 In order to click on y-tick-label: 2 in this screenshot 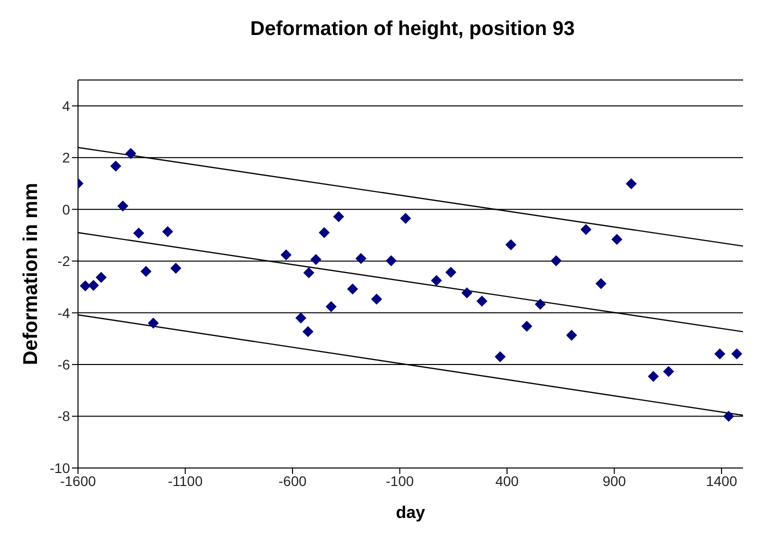, I will do `click(66, 158)`.